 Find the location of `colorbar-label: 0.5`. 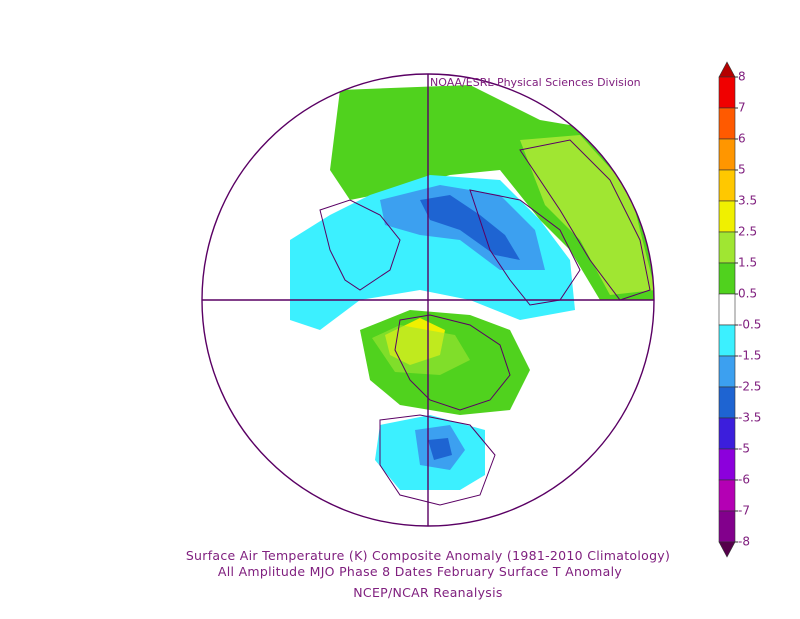

colorbar-label: 0.5 is located at coordinates (747, 294).